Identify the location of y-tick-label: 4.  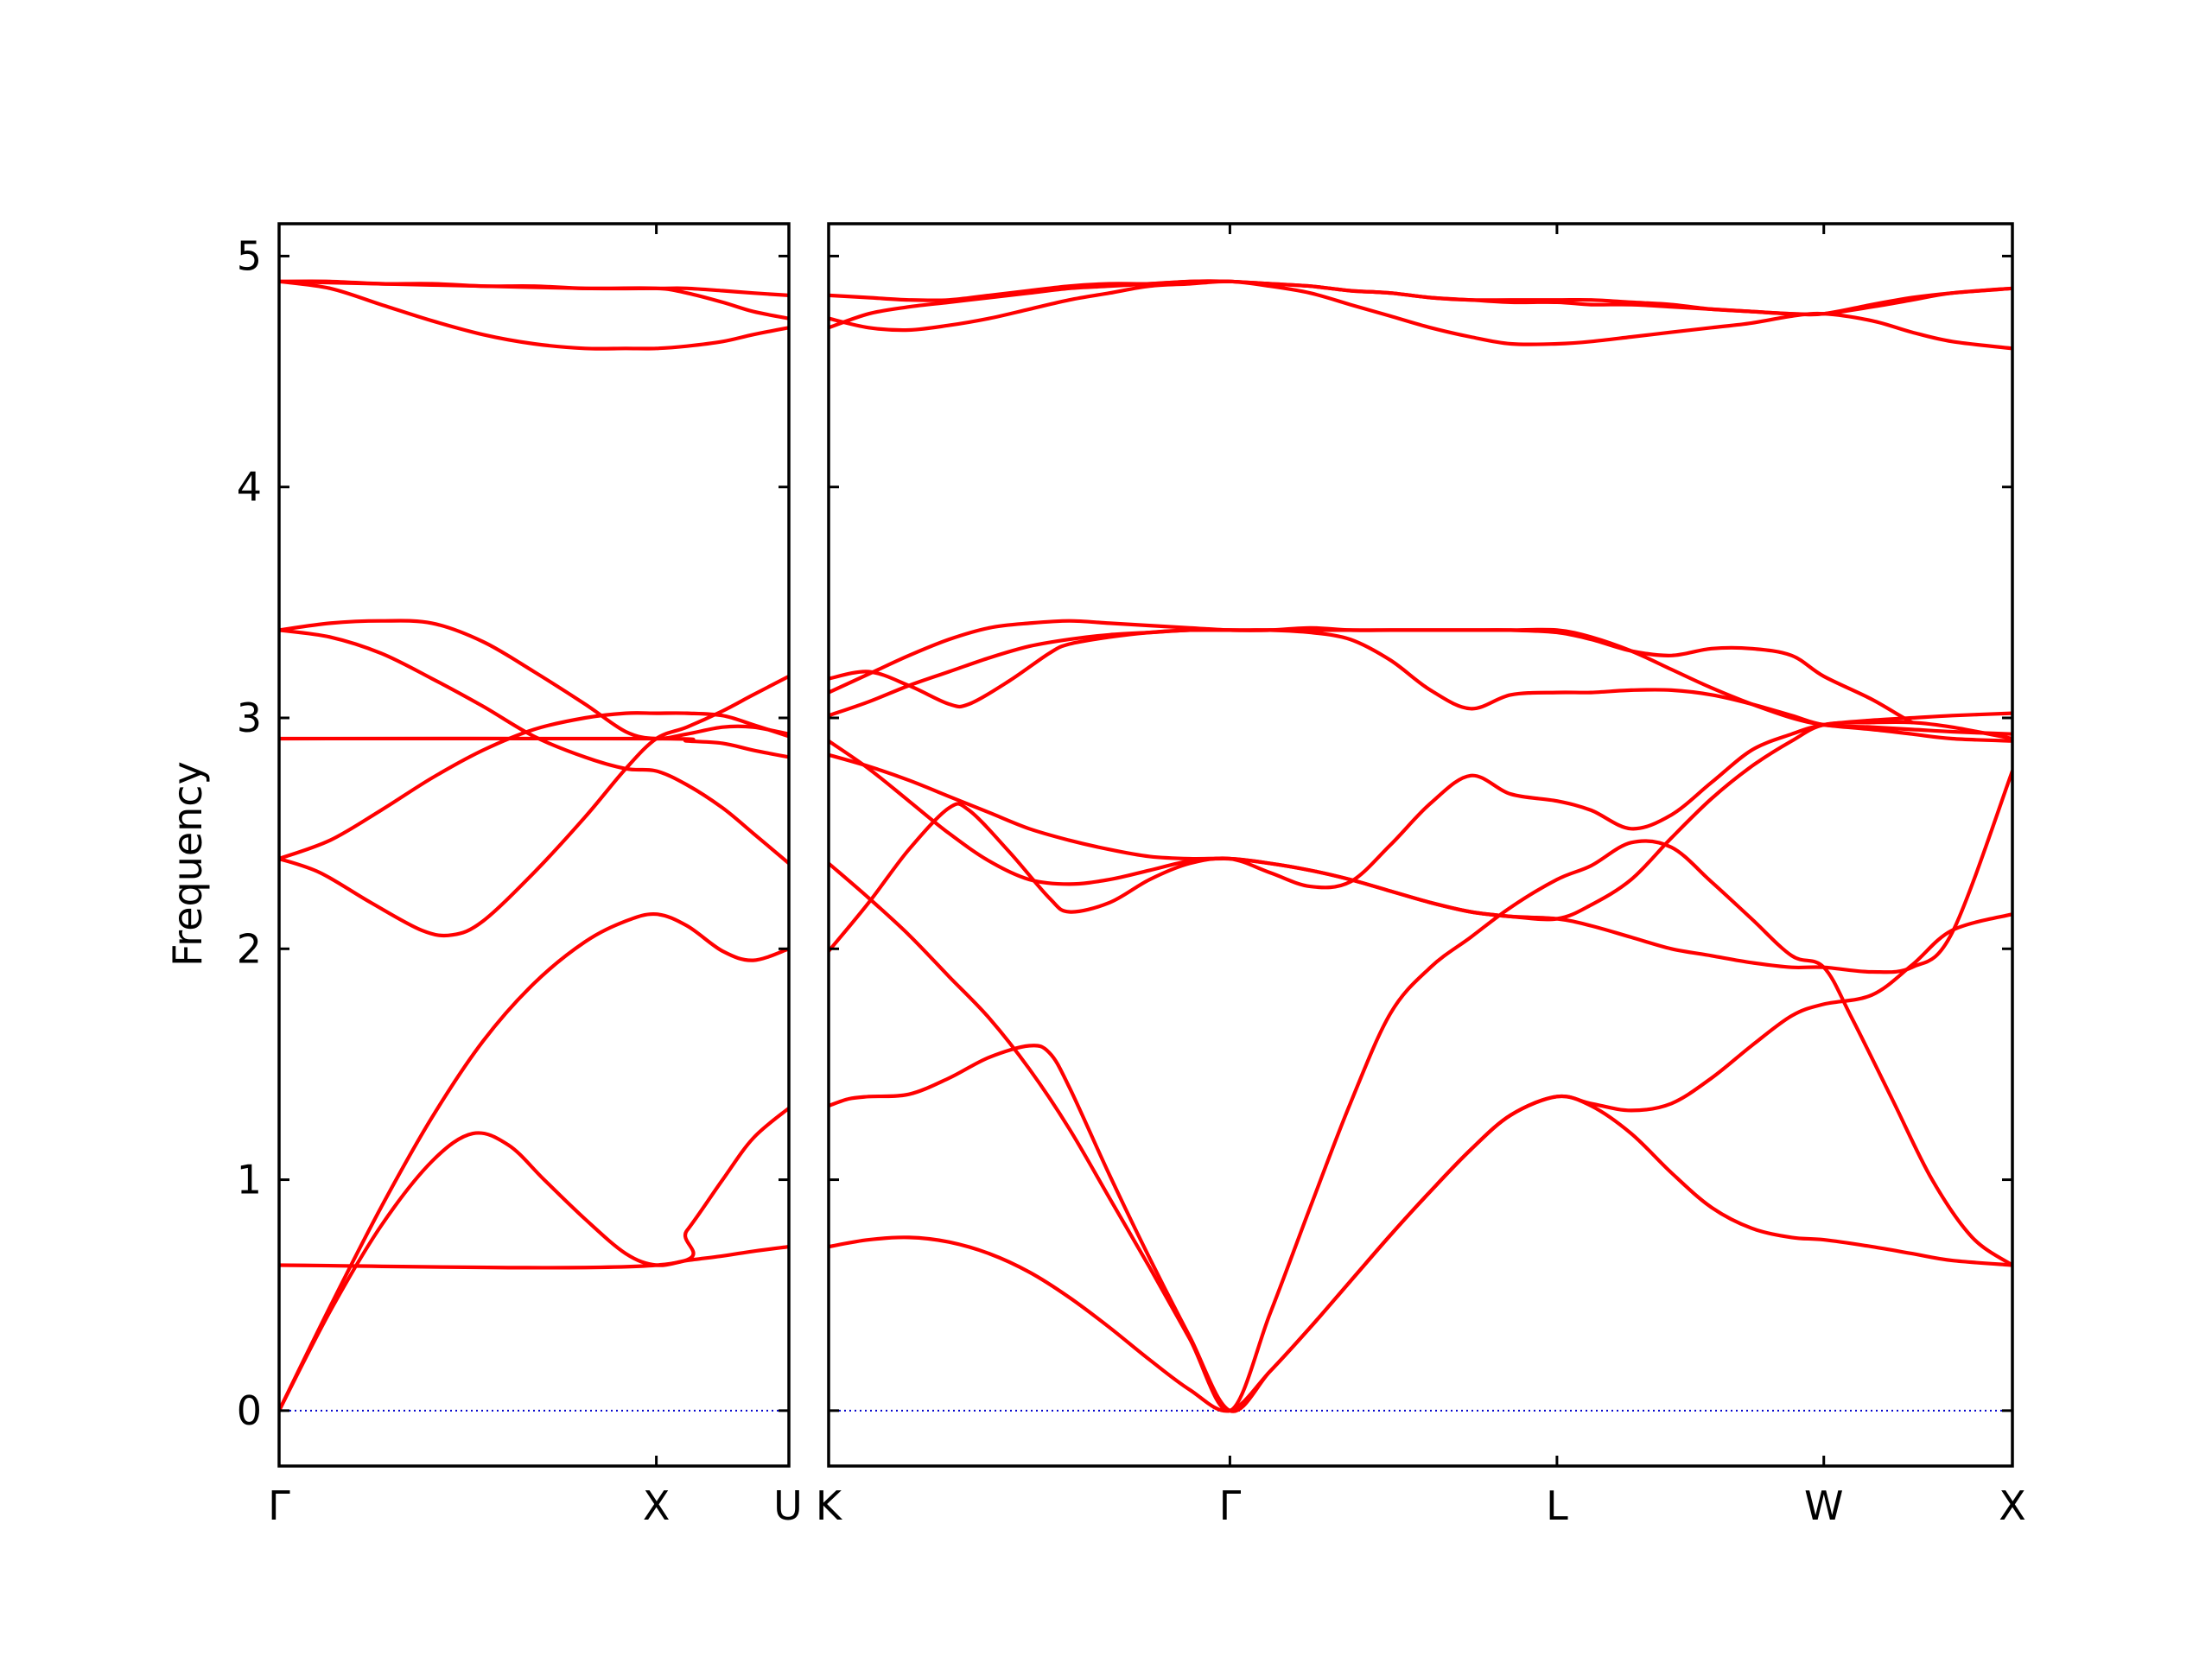
(249, 488).